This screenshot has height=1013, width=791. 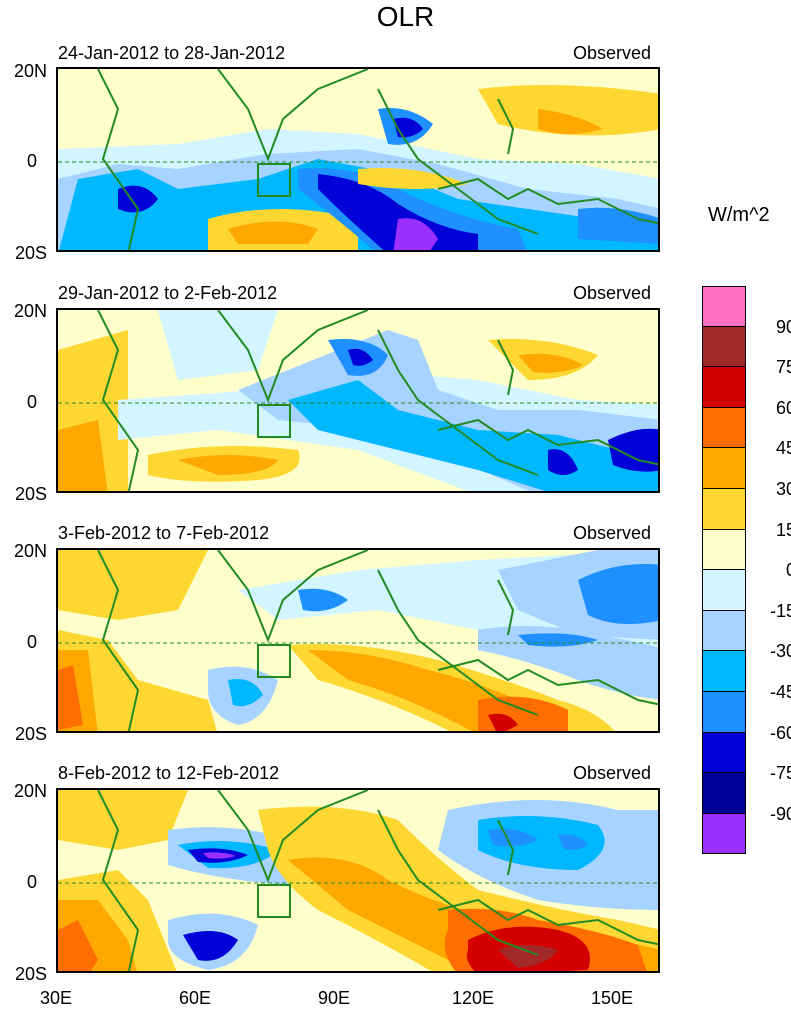 I want to click on panel-4-date-range: 8-Feb-2012 to 12-Feb-2012, so click(x=169, y=773).